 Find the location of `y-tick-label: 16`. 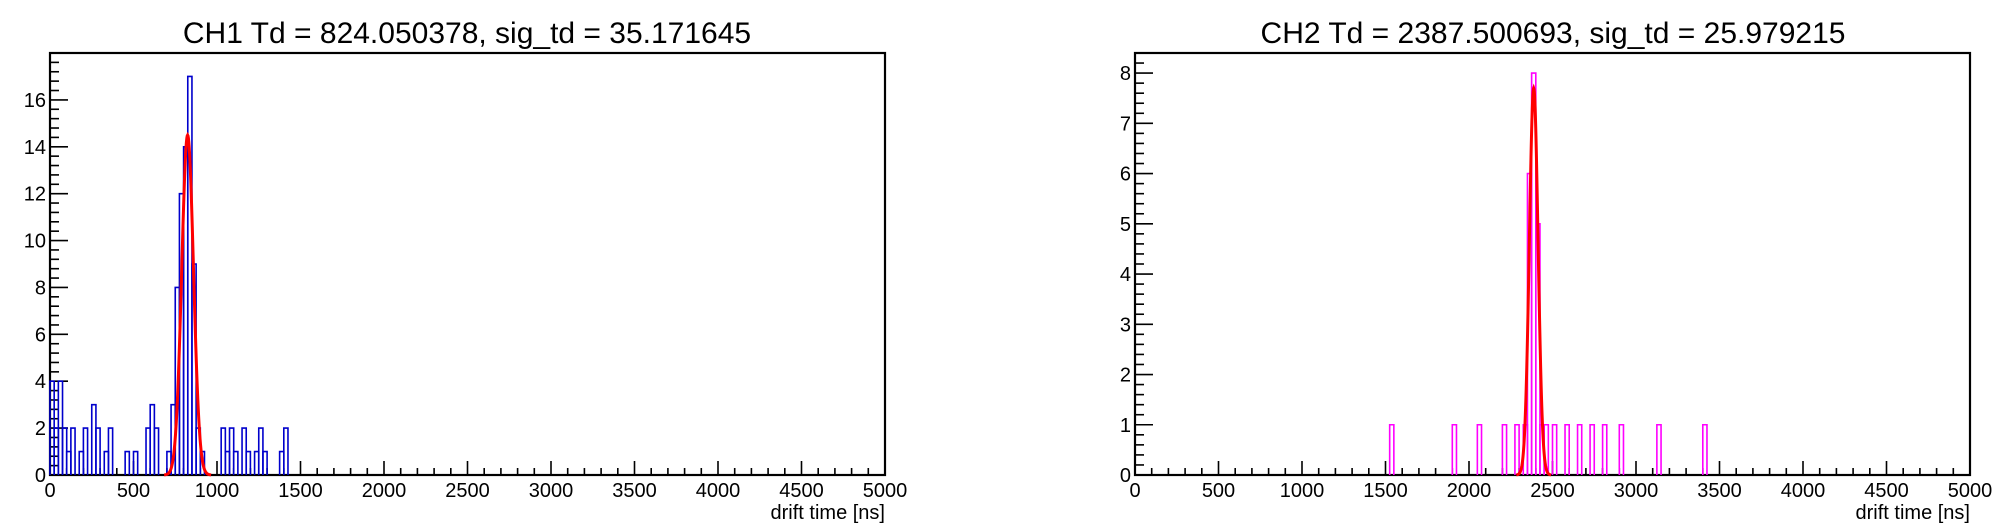

y-tick-label: 16 is located at coordinates (35, 101).